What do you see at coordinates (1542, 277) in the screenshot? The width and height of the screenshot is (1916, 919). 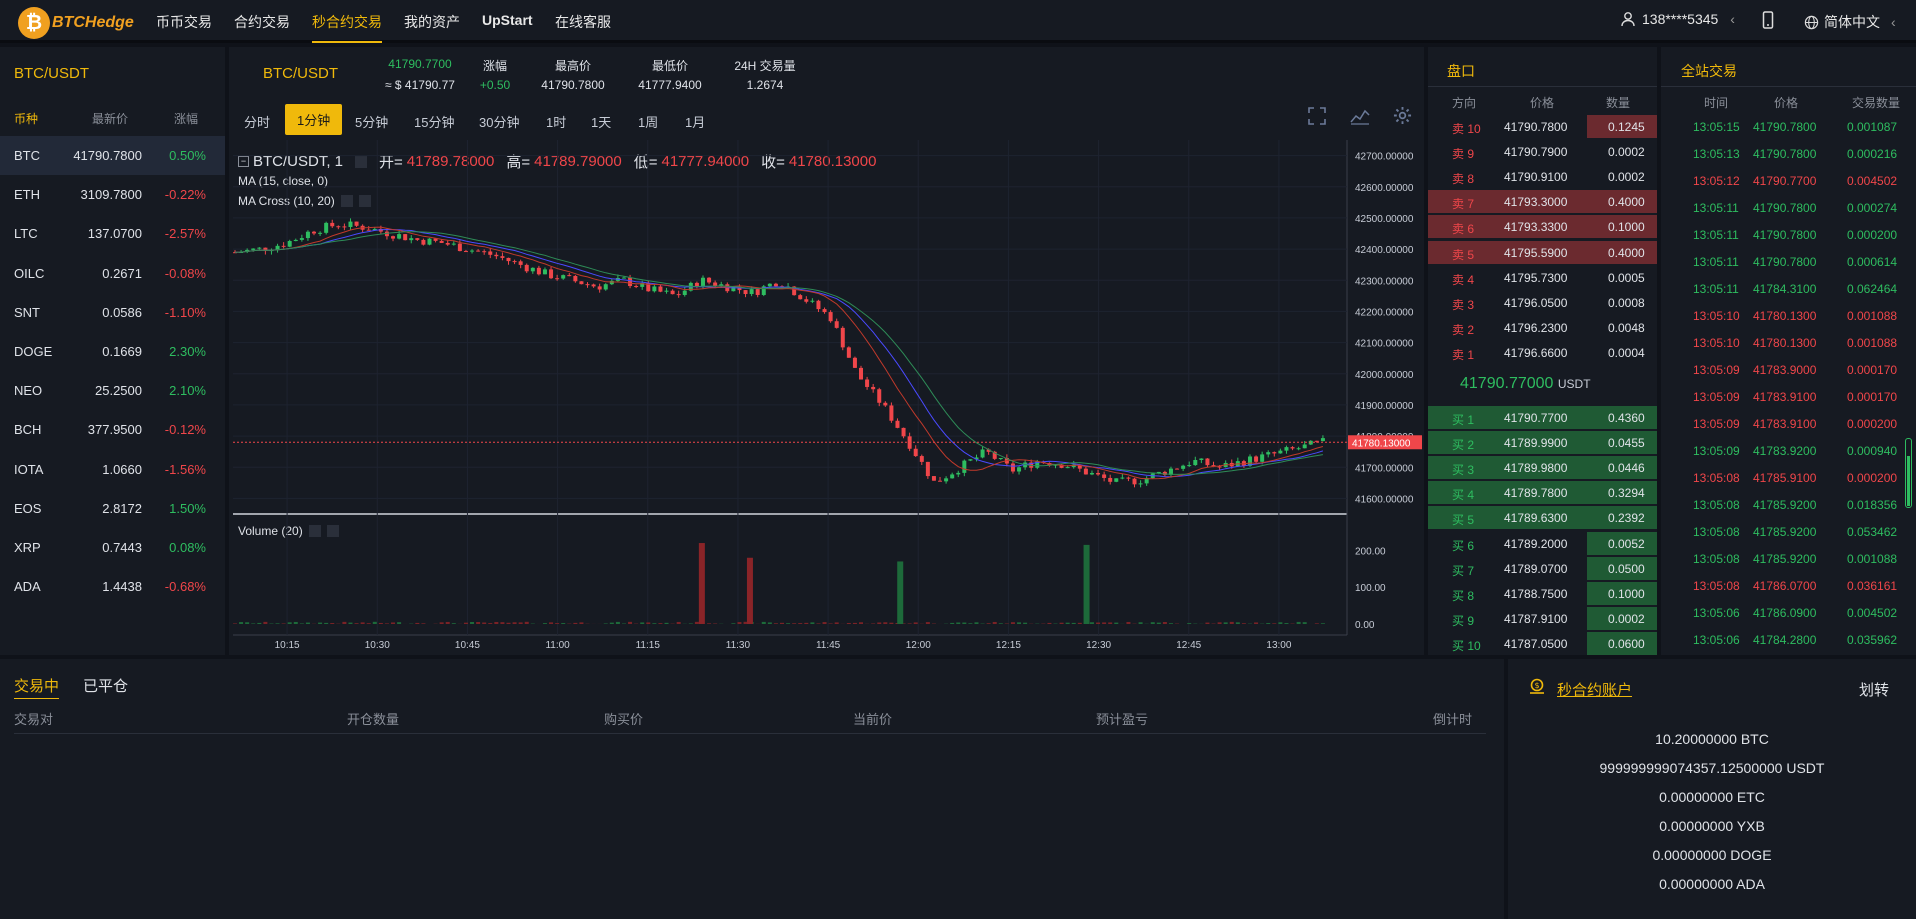 I see `ask-row: 卖 4 41795.7300 0.0005` at bounding box center [1542, 277].